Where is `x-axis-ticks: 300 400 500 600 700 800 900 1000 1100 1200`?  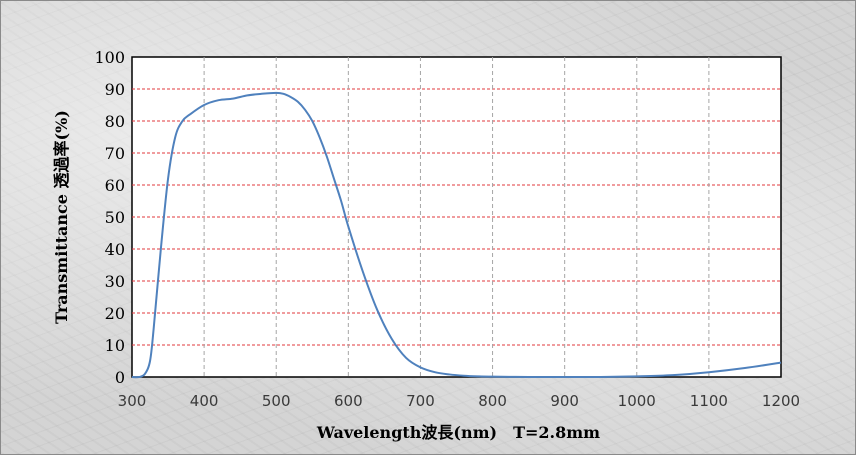
x-axis-ticks: 300 400 500 600 700 800 900 1000 1100 1200 is located at coordinates (459, 401).